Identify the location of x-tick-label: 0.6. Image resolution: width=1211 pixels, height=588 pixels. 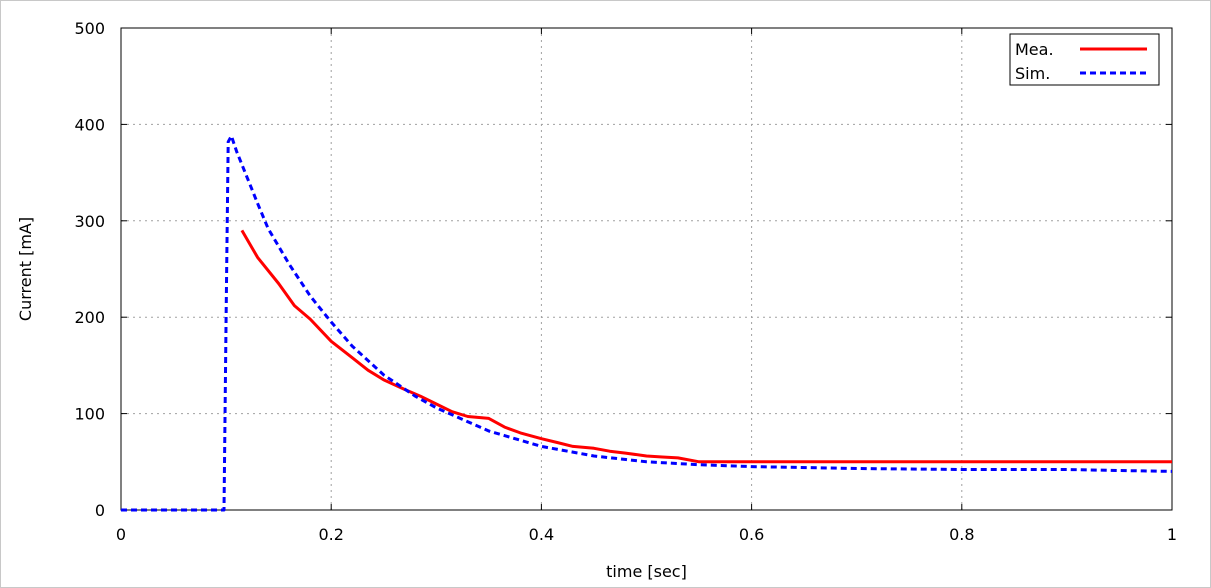
(751, 534).